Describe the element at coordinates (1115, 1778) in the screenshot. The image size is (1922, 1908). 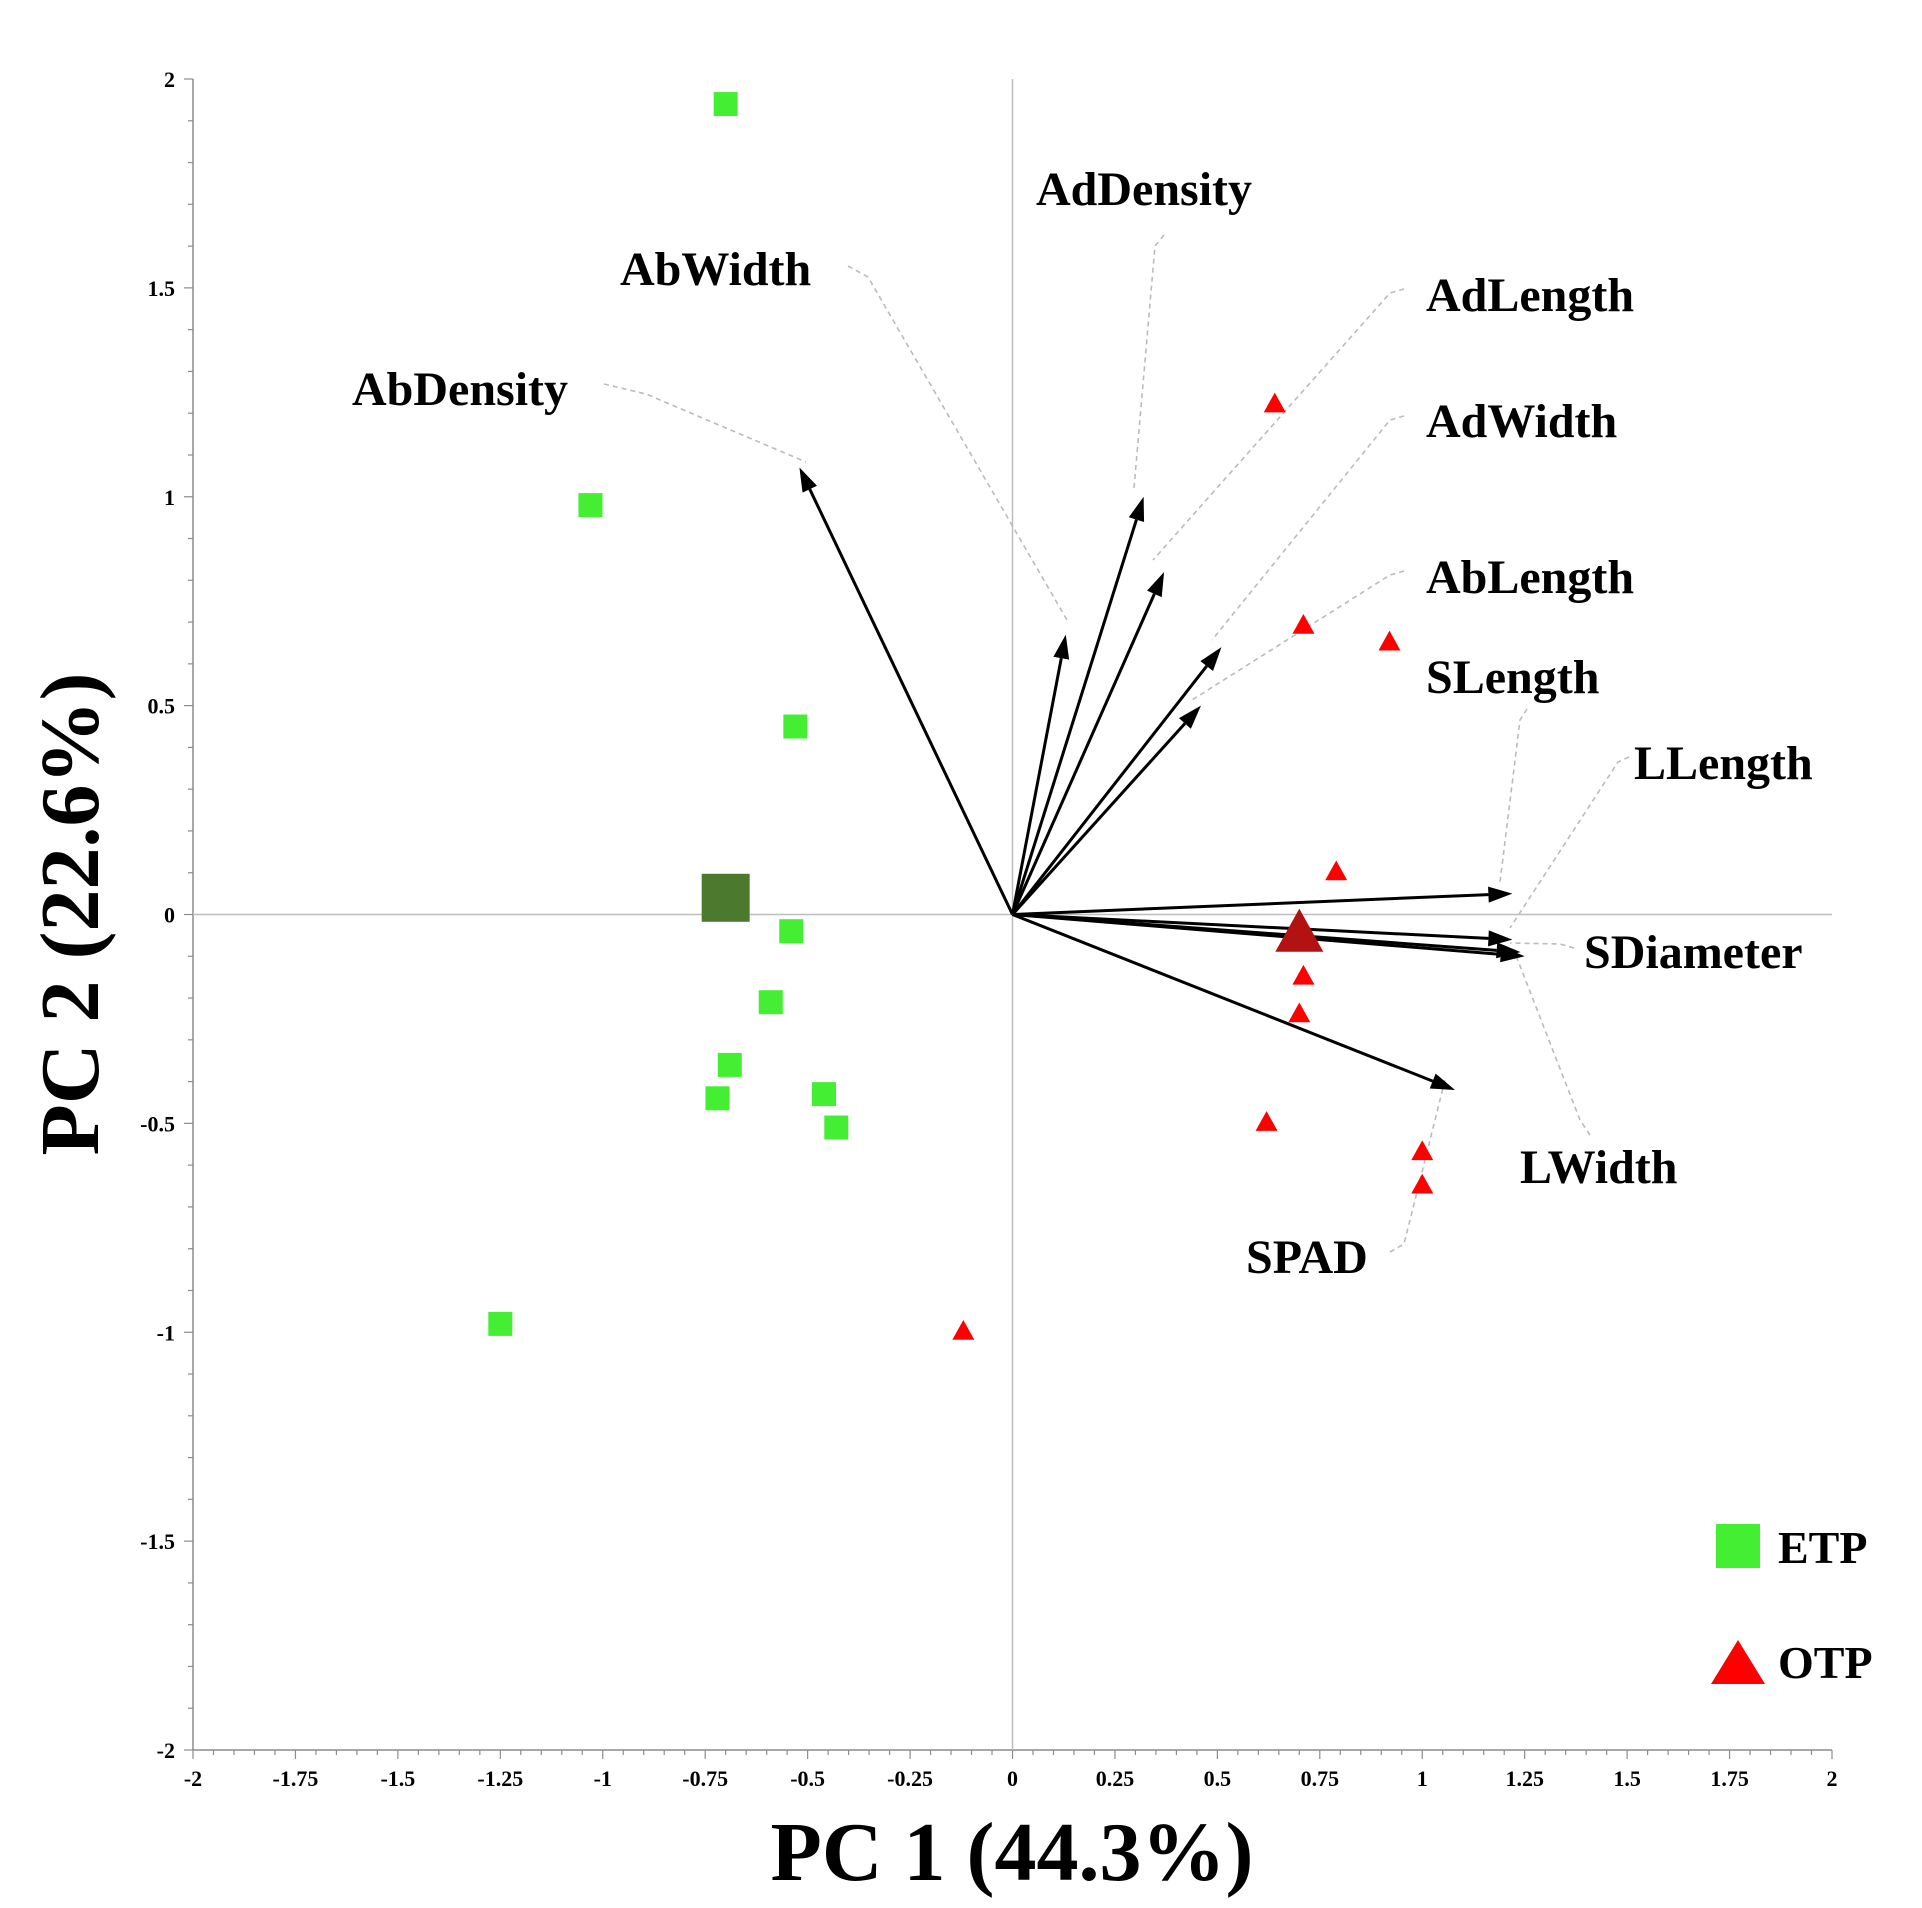
I see `x-tick-label: 0.25` at that location.